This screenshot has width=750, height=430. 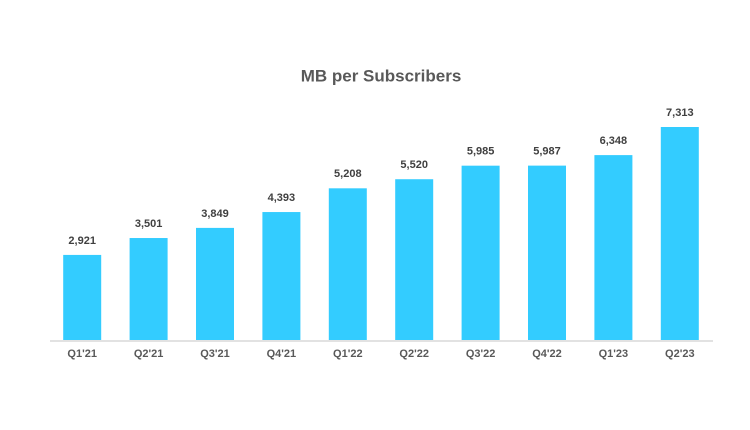 What do you see at coordinates (82, 354) in the screenshot?
I see `x-tick-label: Q1'21` at bounding box center [82, 354].